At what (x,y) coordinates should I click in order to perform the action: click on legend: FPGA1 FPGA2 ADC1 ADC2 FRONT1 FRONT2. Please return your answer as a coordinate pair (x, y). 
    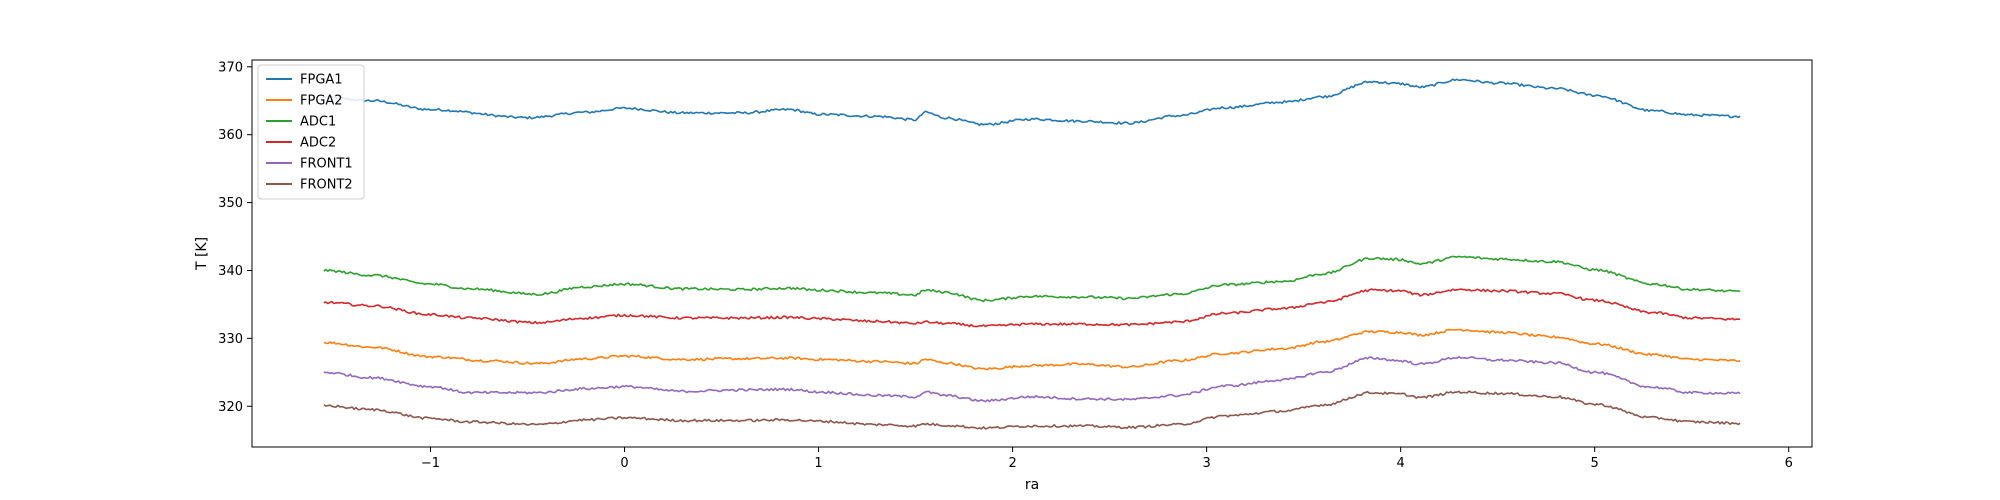
    Looking at the image, I should click on (311, 132).